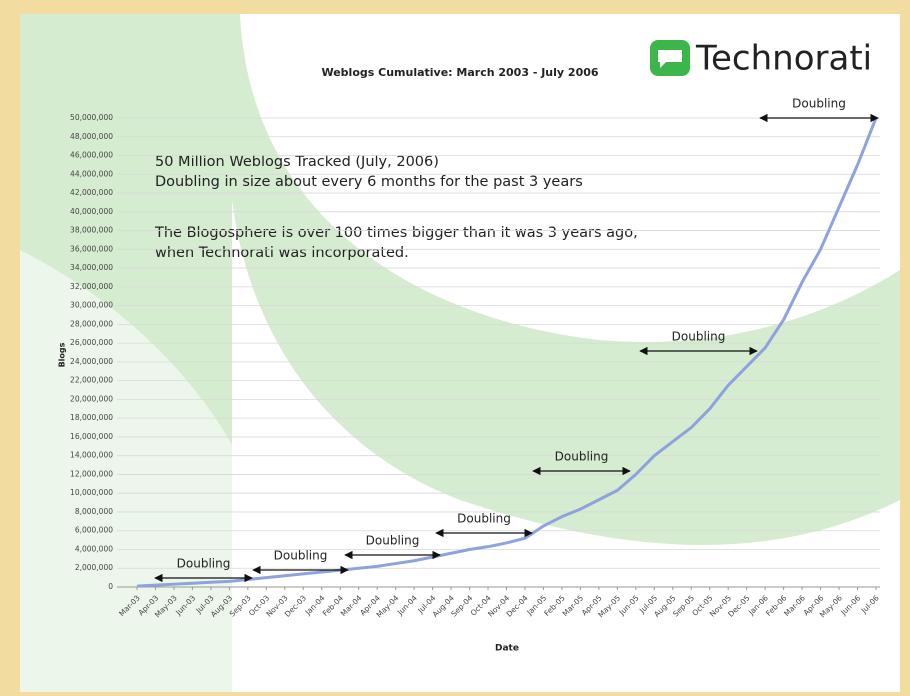 The height and width of the screenshot is (696, 910). What do you see at coordinates (91, 173) in the screenshot?
I see `y-tick-label: 44,000,000` at bounding box center [91, 173].